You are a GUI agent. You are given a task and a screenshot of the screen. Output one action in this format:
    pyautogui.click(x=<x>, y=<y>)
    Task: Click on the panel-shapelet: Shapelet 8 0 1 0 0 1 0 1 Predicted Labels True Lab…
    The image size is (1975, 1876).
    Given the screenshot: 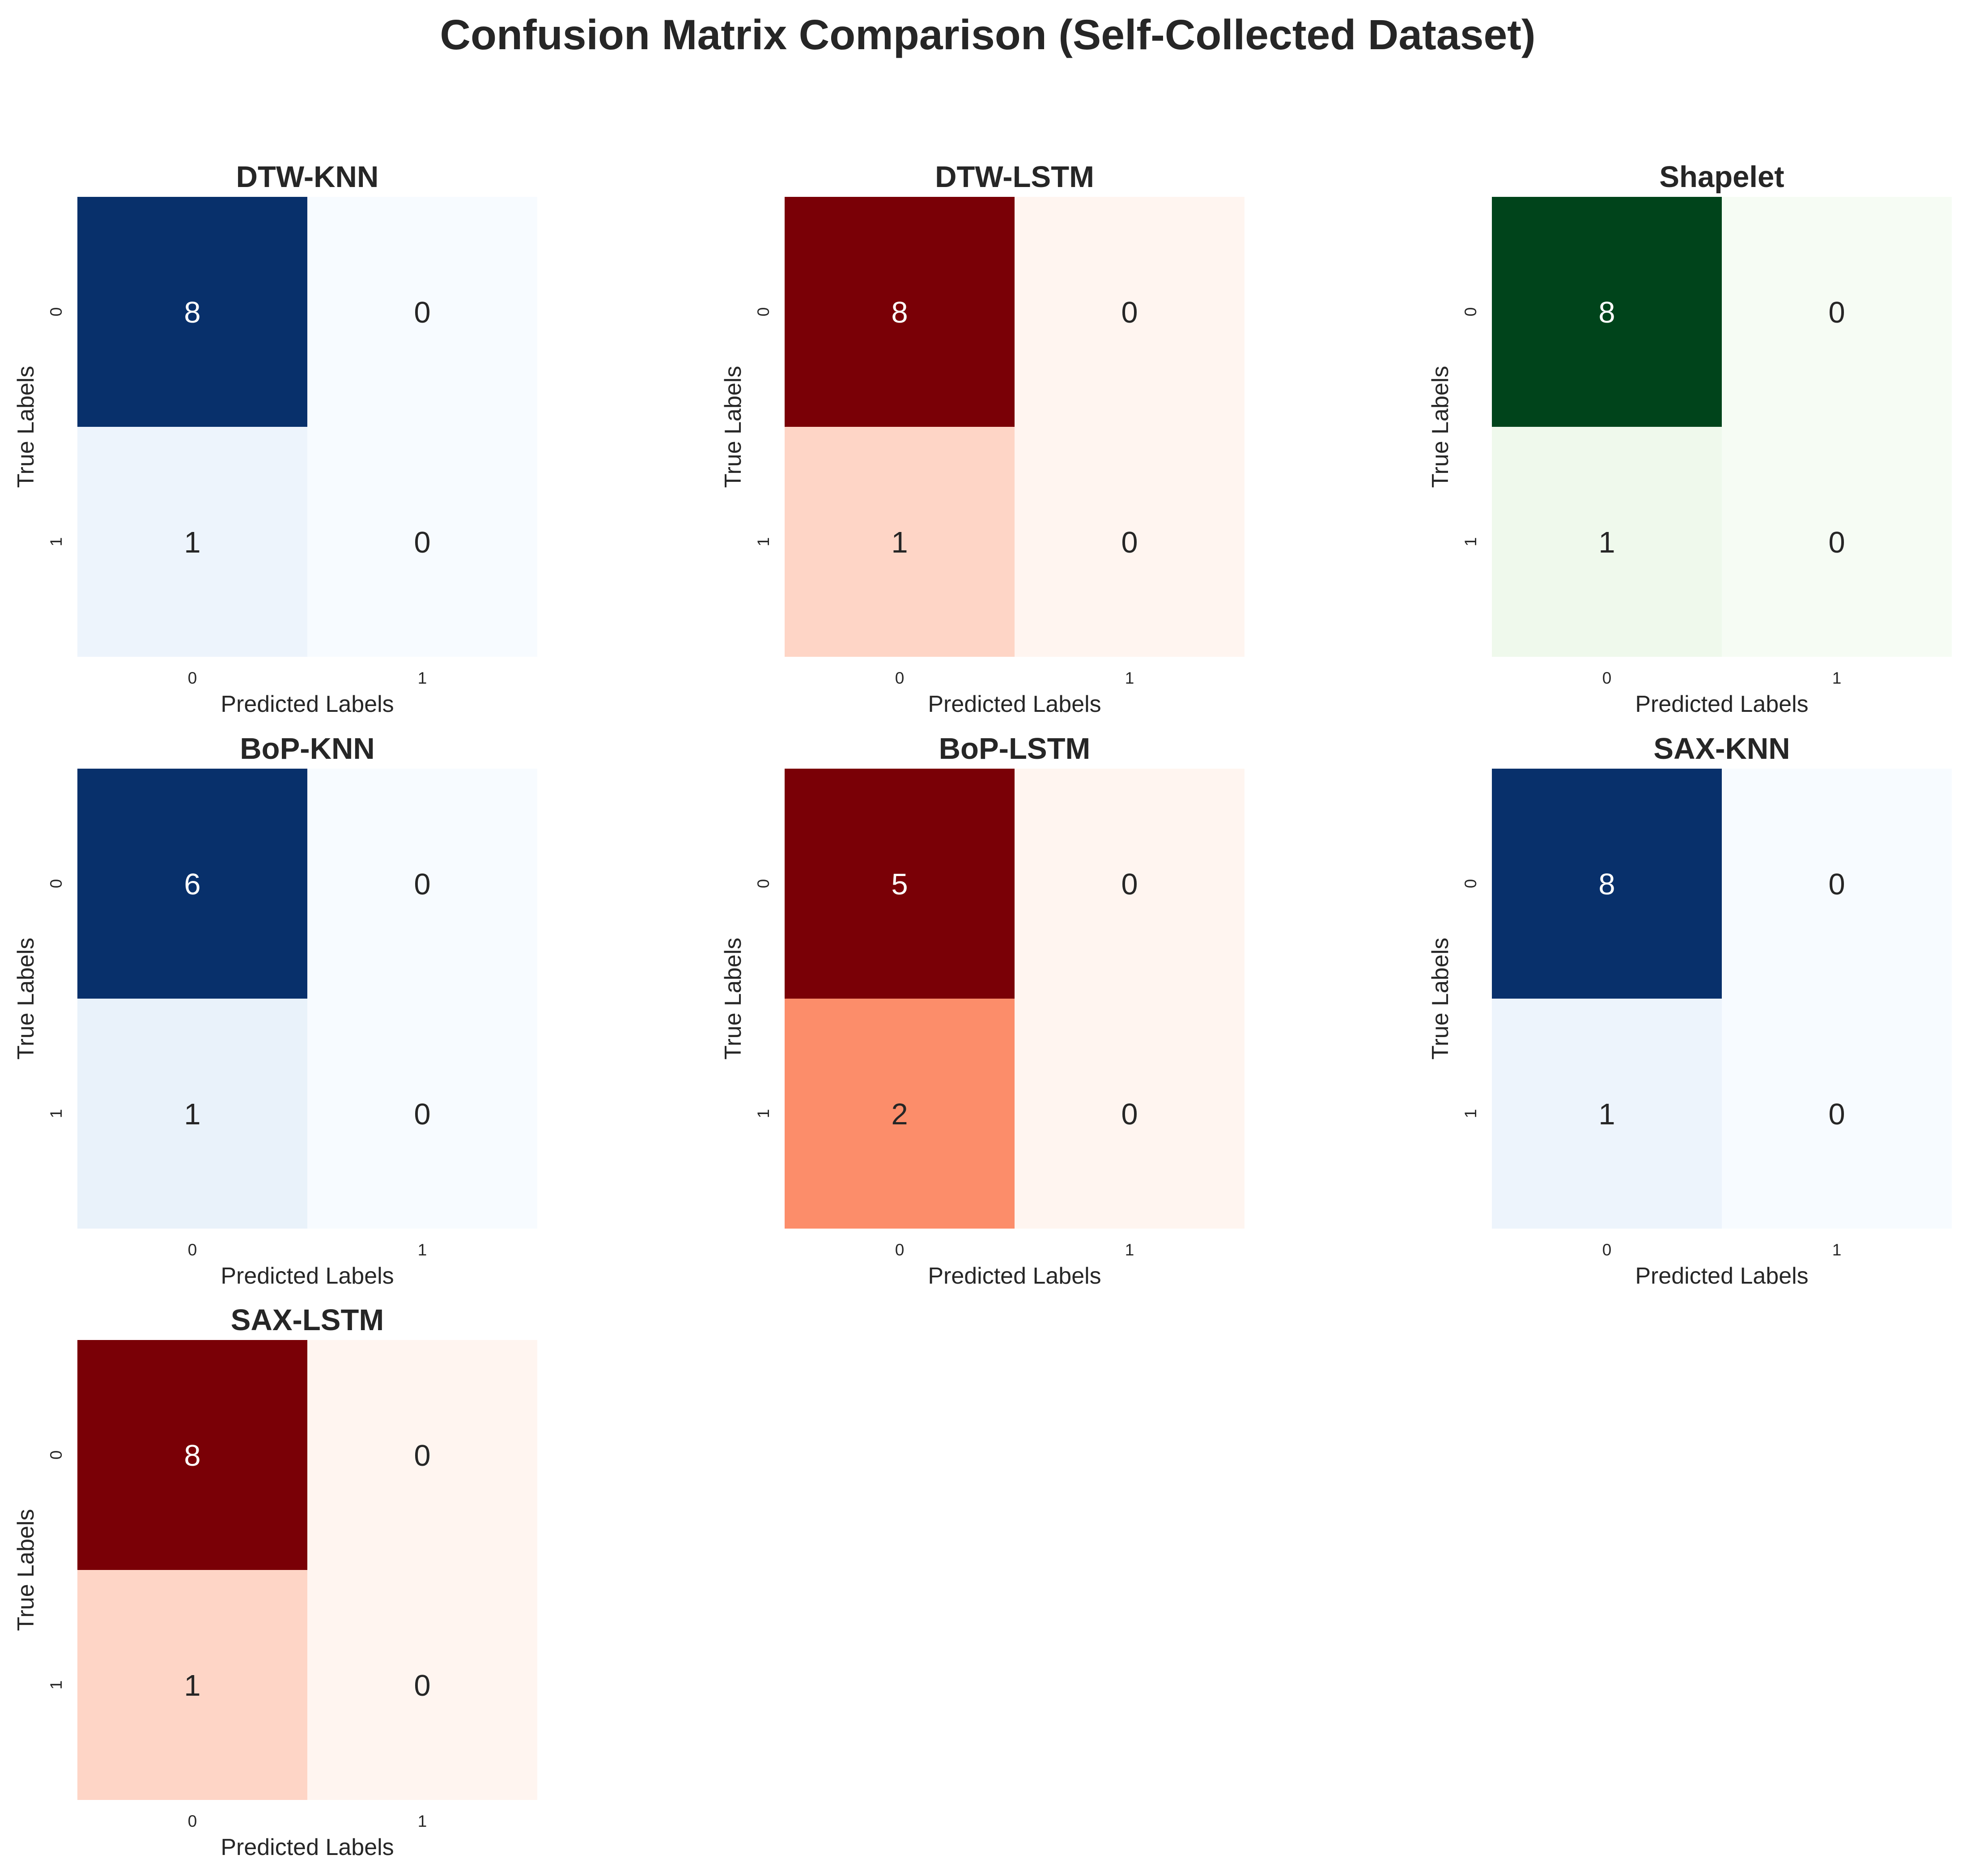 What is the action you would take?
    pyautogui.click(x=1689, y=439)
    